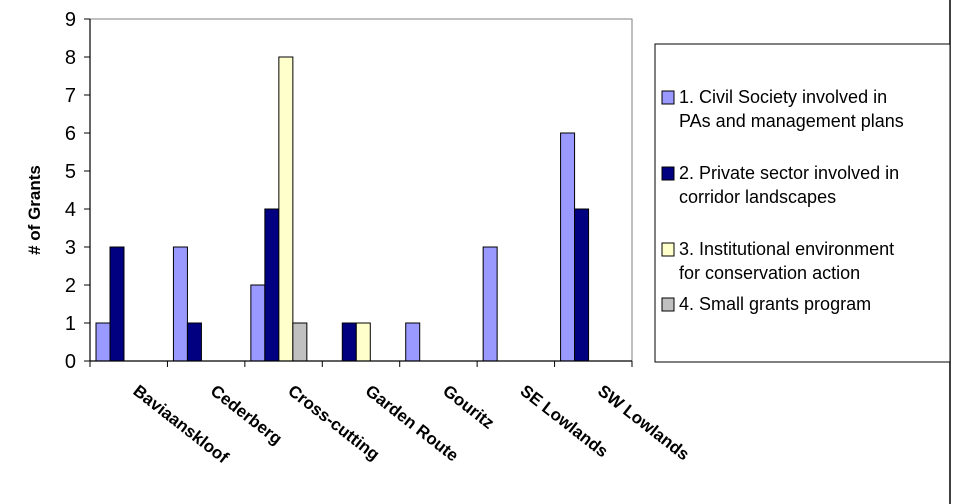  Describe the element at coordinates (70, 96) in the screenshot. I see `y-tick-label: 7` at that location.